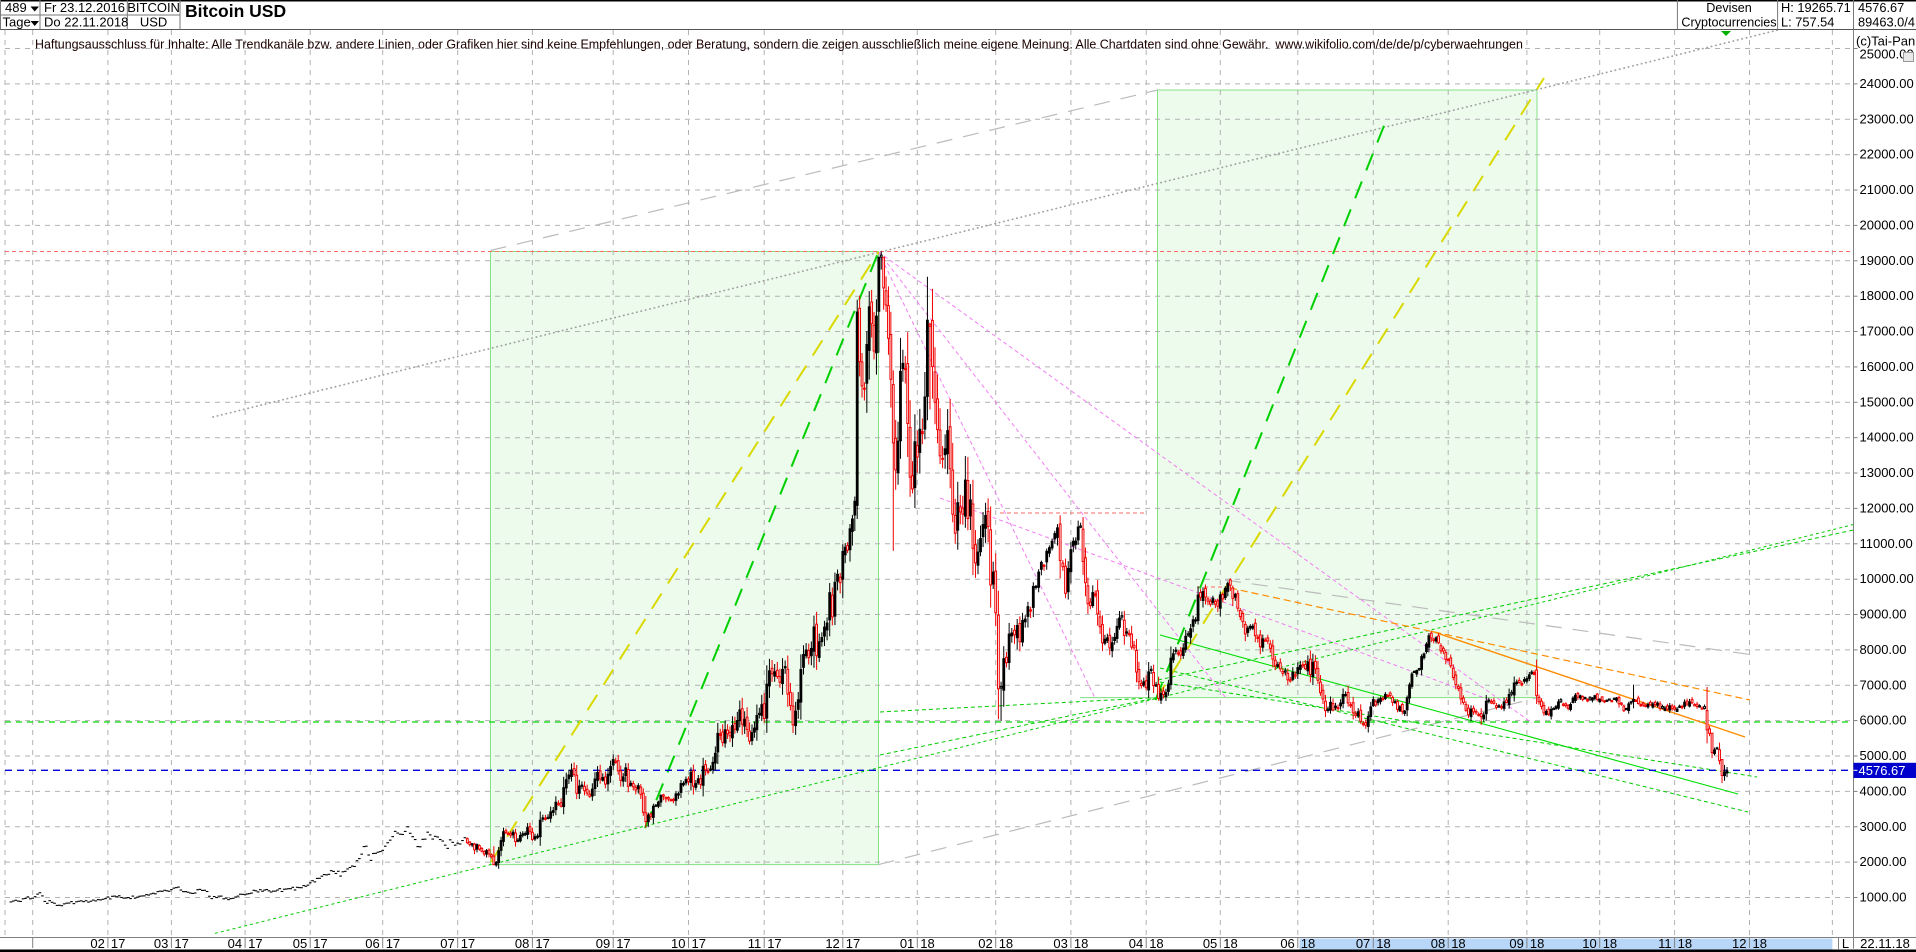  Describe the element at coordinates (907, 943) in the screenshot. I see `svg-text: 01` at that location.